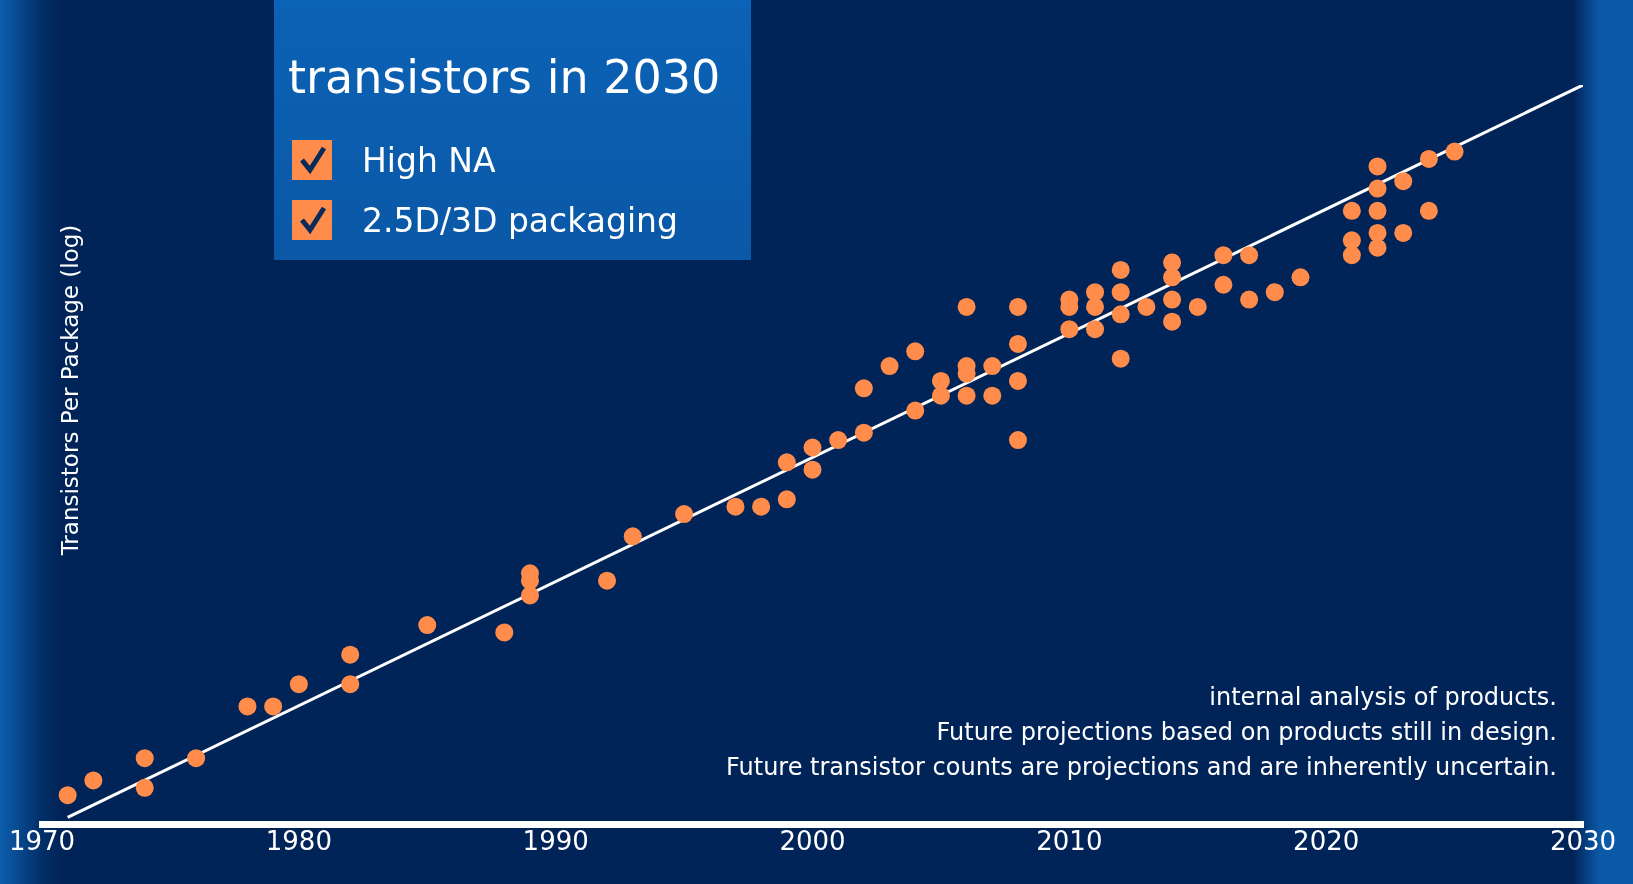  I want to click on annotation: internal analysis of products., so click(1382, 697).